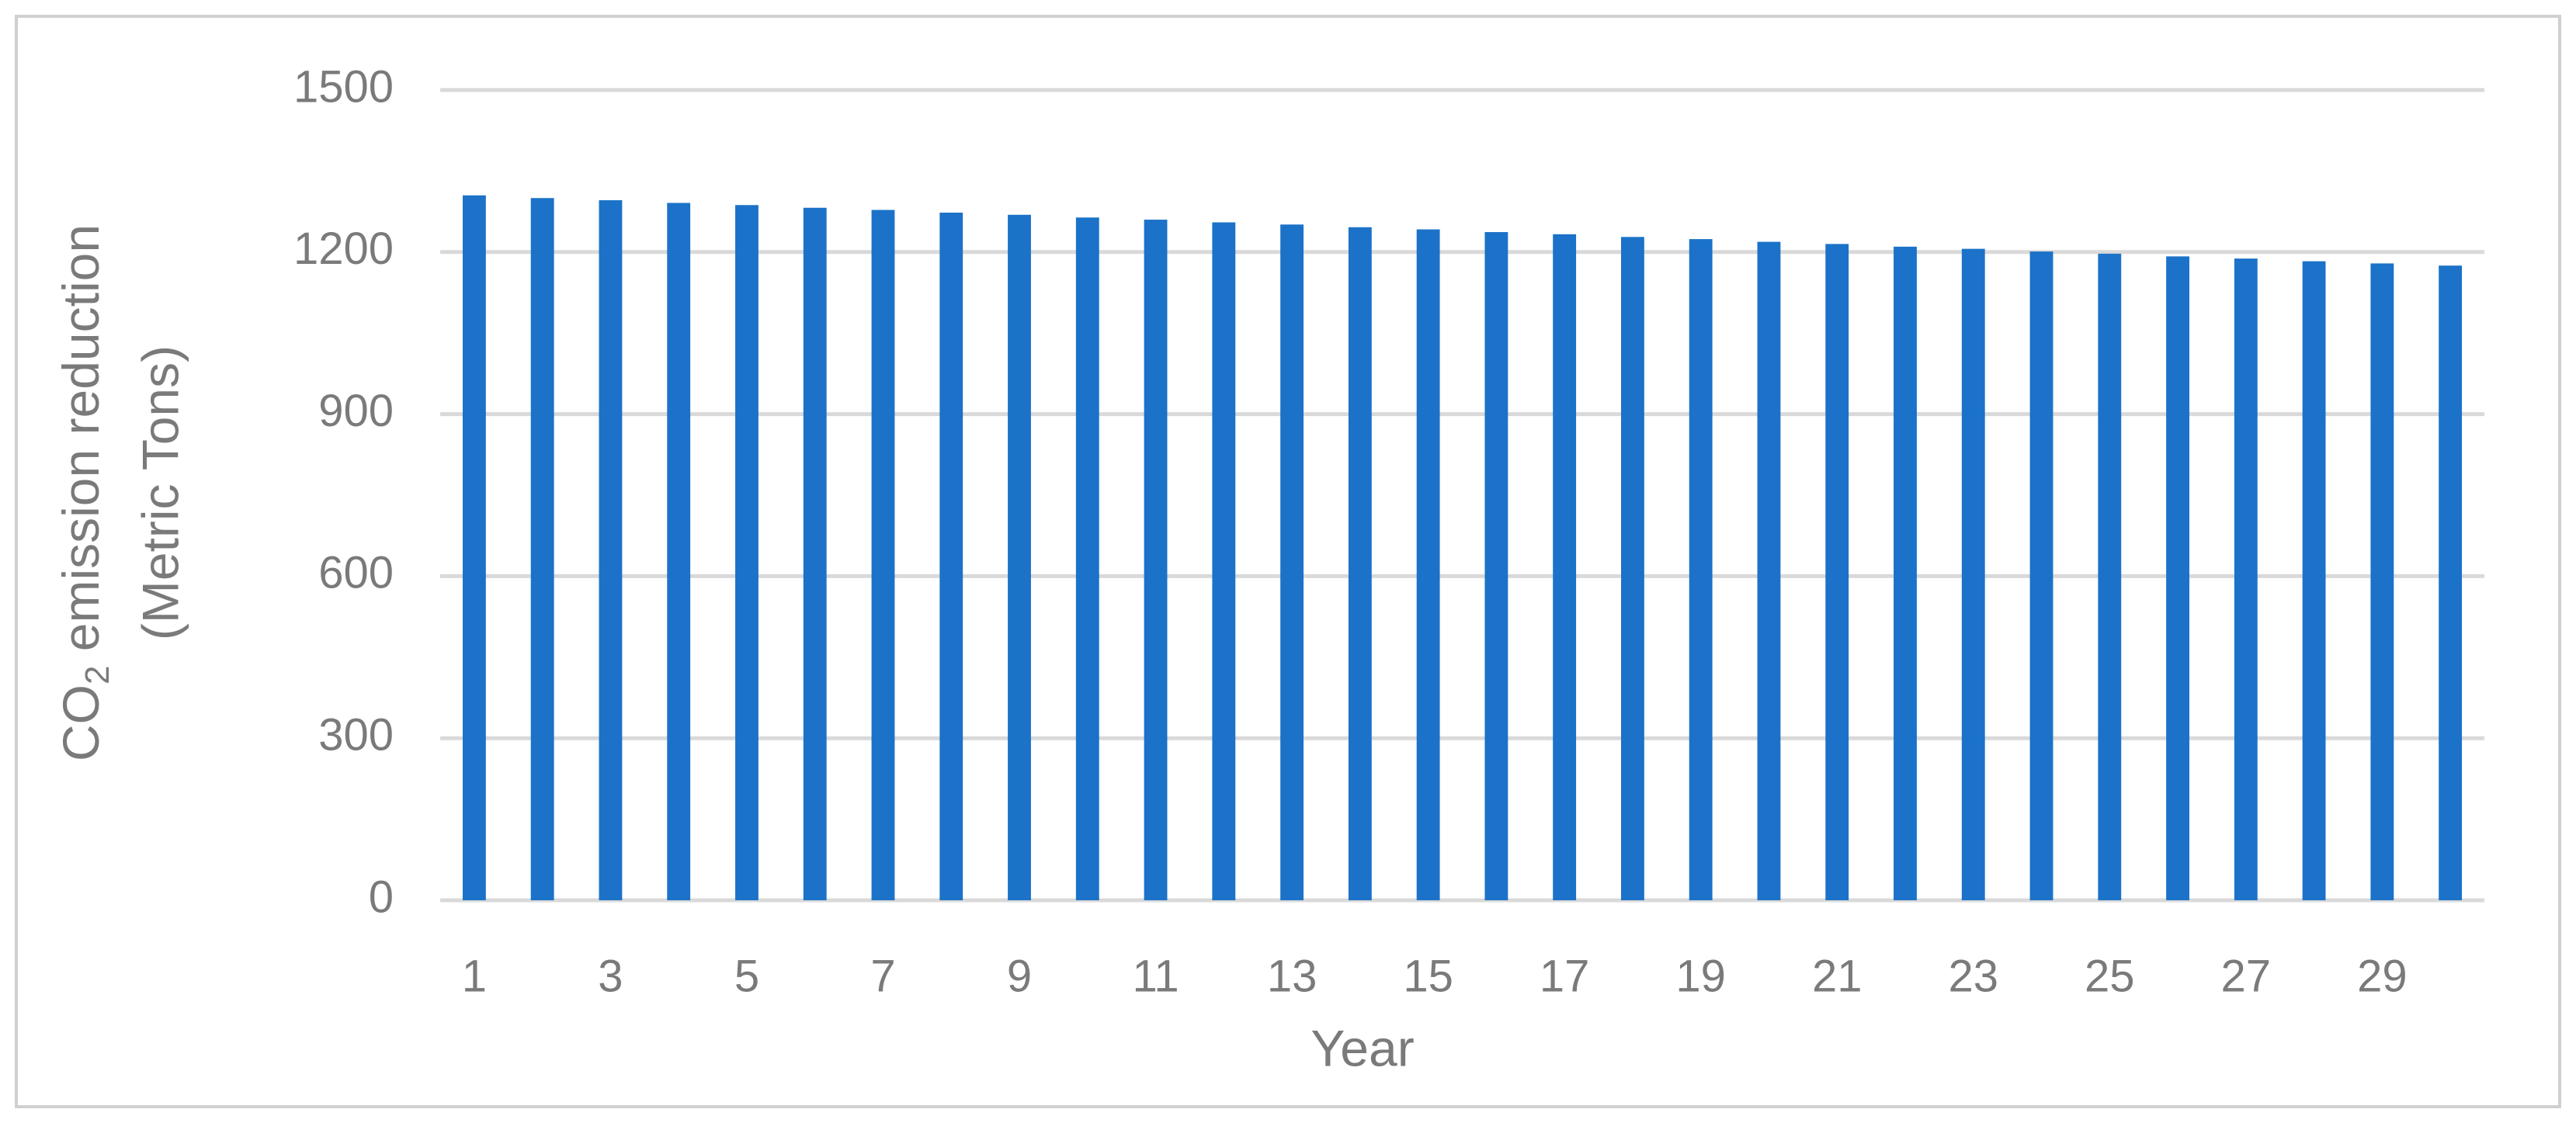  Describe the element at coordinates (356, 411) in the screenshot. I see `y-tick-label: 900` at that location.